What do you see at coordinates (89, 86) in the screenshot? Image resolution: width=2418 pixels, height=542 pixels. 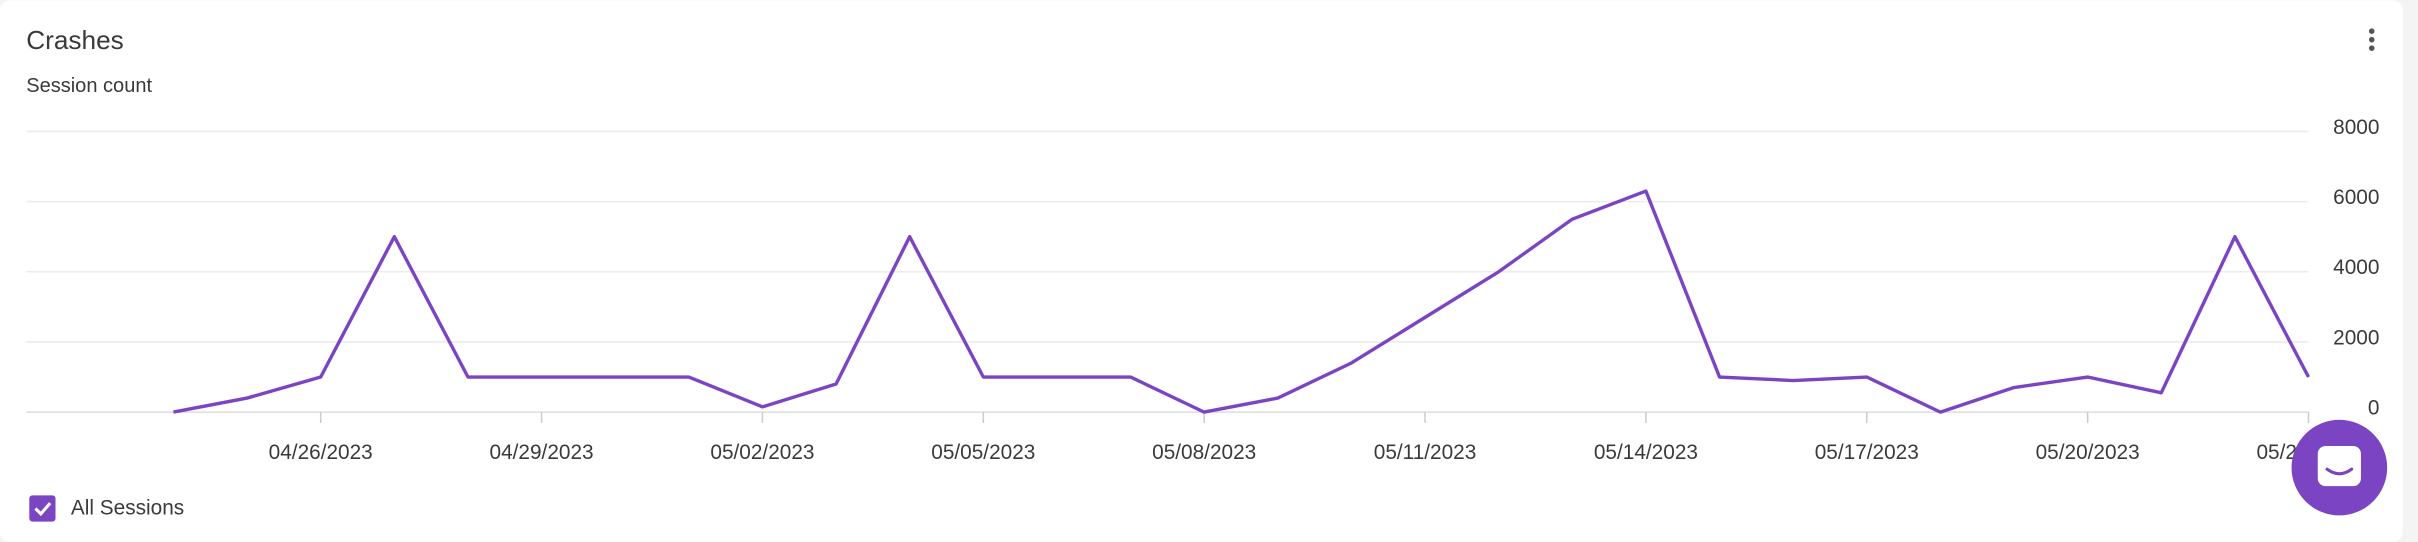 I see `chart-subtitle: Session count` at bounding box center [89, 86].